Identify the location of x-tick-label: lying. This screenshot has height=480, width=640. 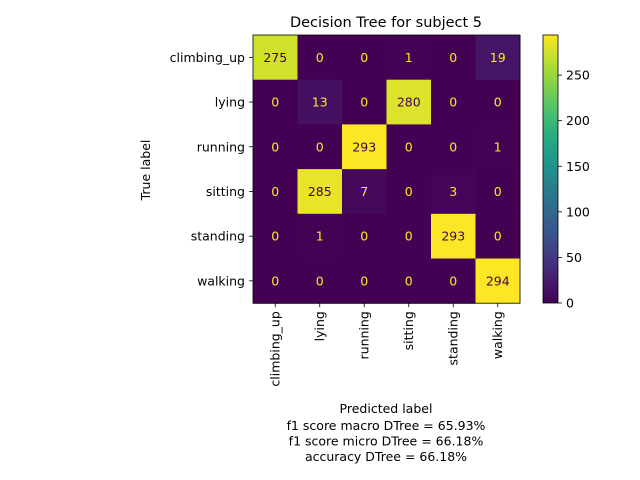
(319, 326).